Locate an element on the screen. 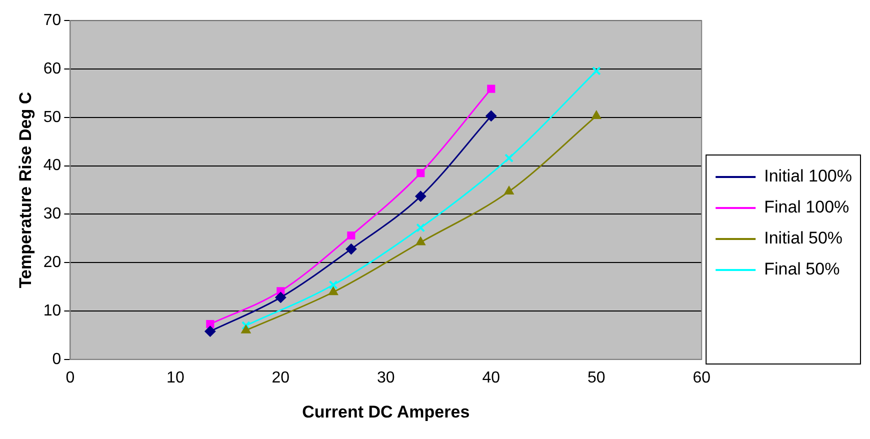 Image resolution: width=870 pixels, height=439 pixels. y-tick-label: 50 is located at coordinates (52, 117).